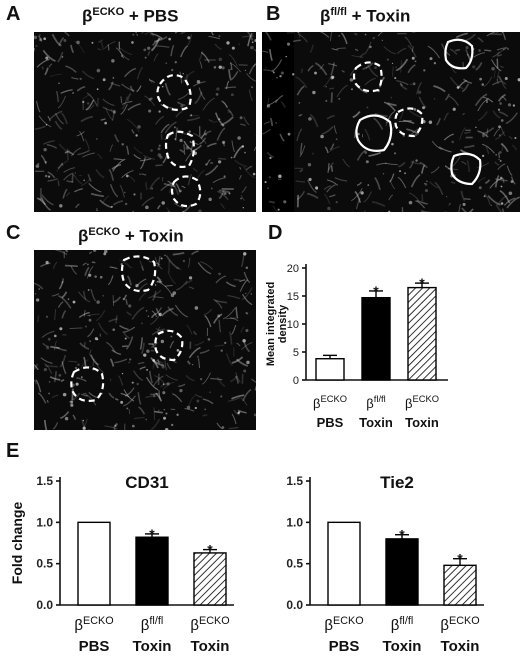  I want to click on category-label-genotype: βfl/fl, so click(152, 624).